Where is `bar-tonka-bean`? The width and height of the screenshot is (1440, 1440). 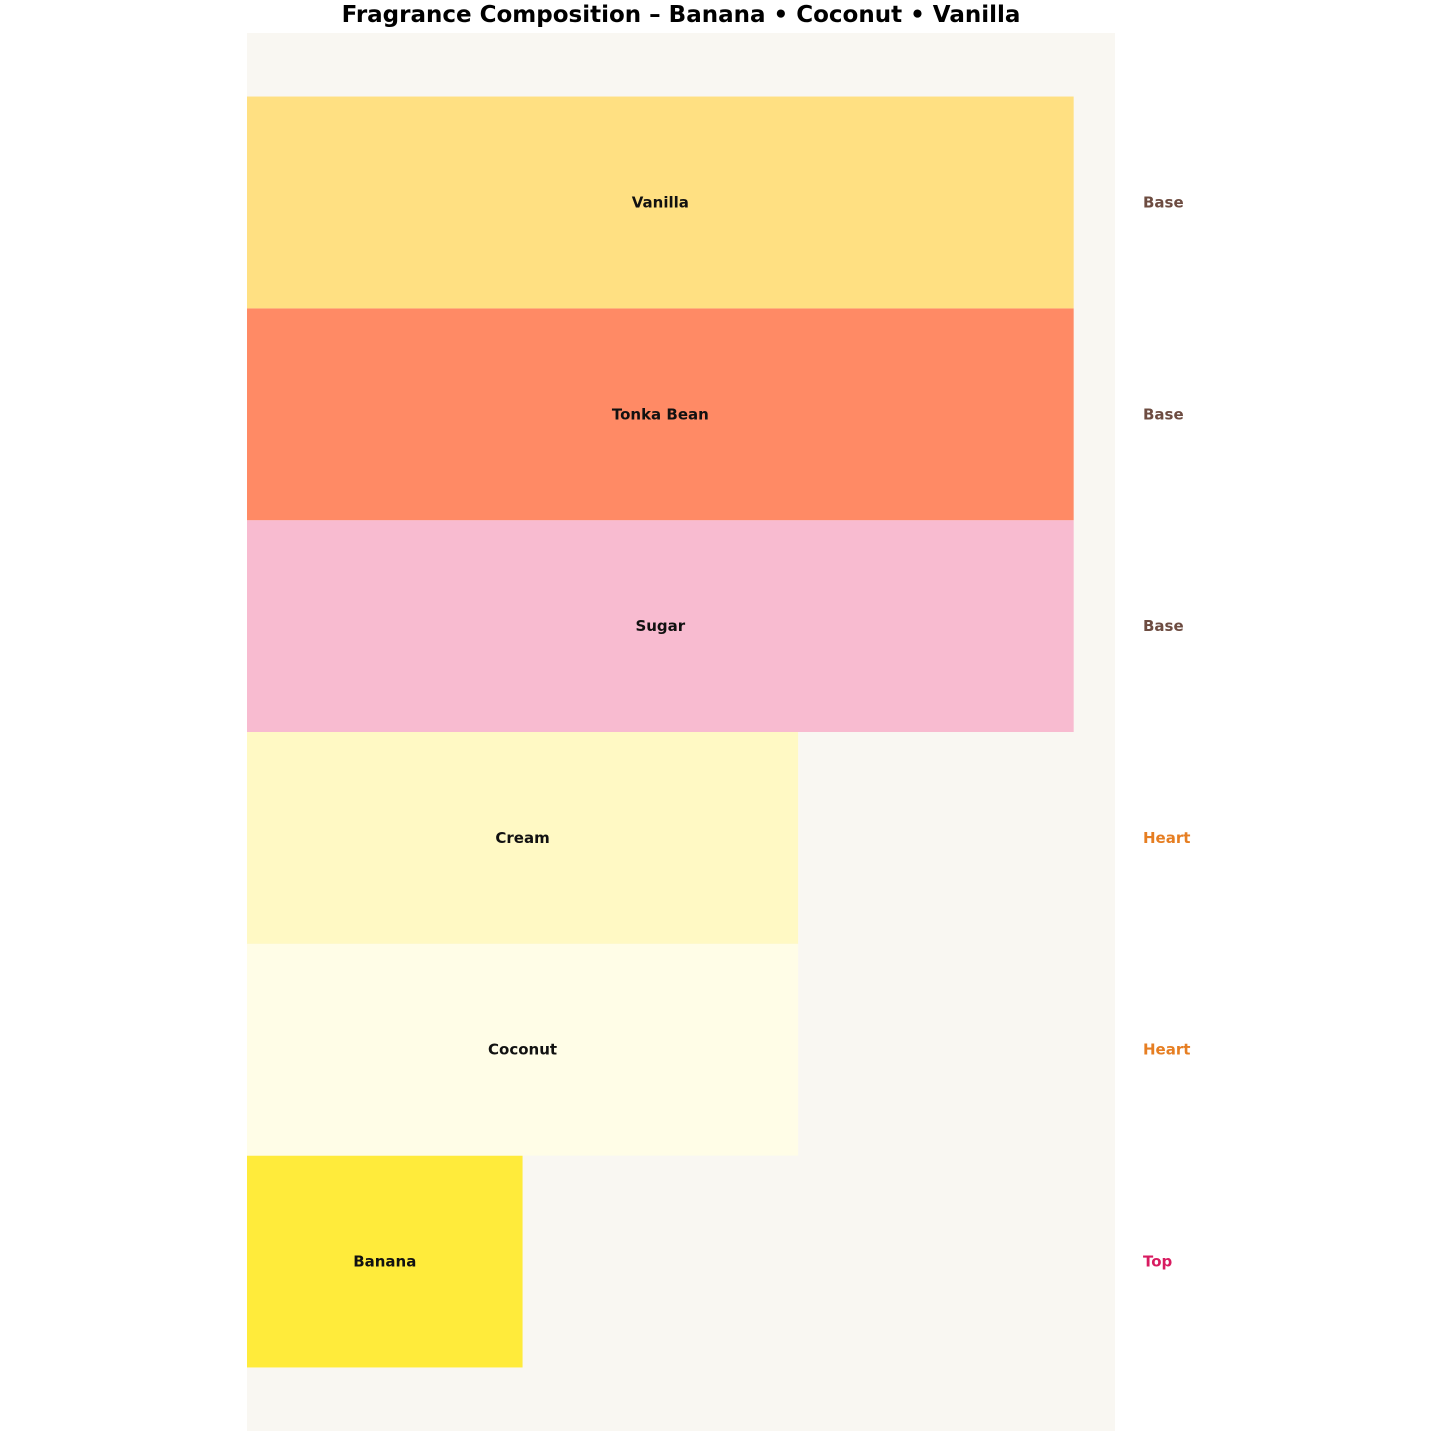 bar-tonka-bean is located at coordinates (660, 414).